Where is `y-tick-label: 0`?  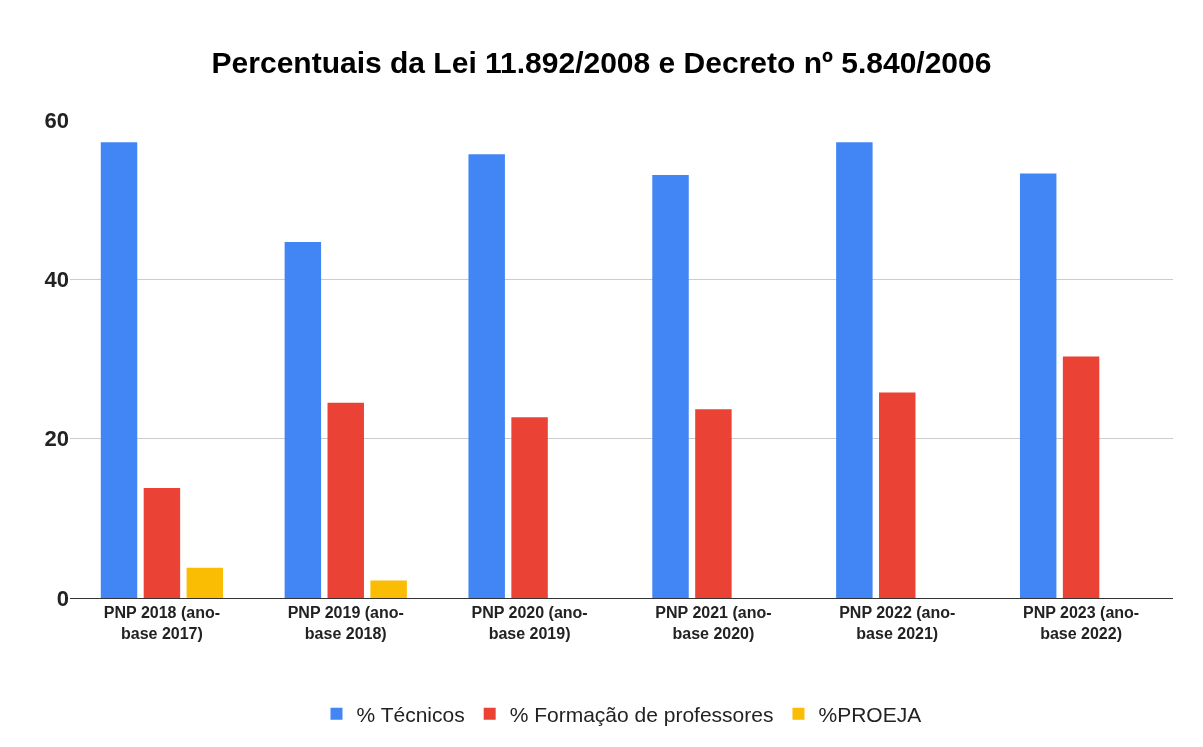
y-tick-label: 0 is located at coordinates (62, 598).